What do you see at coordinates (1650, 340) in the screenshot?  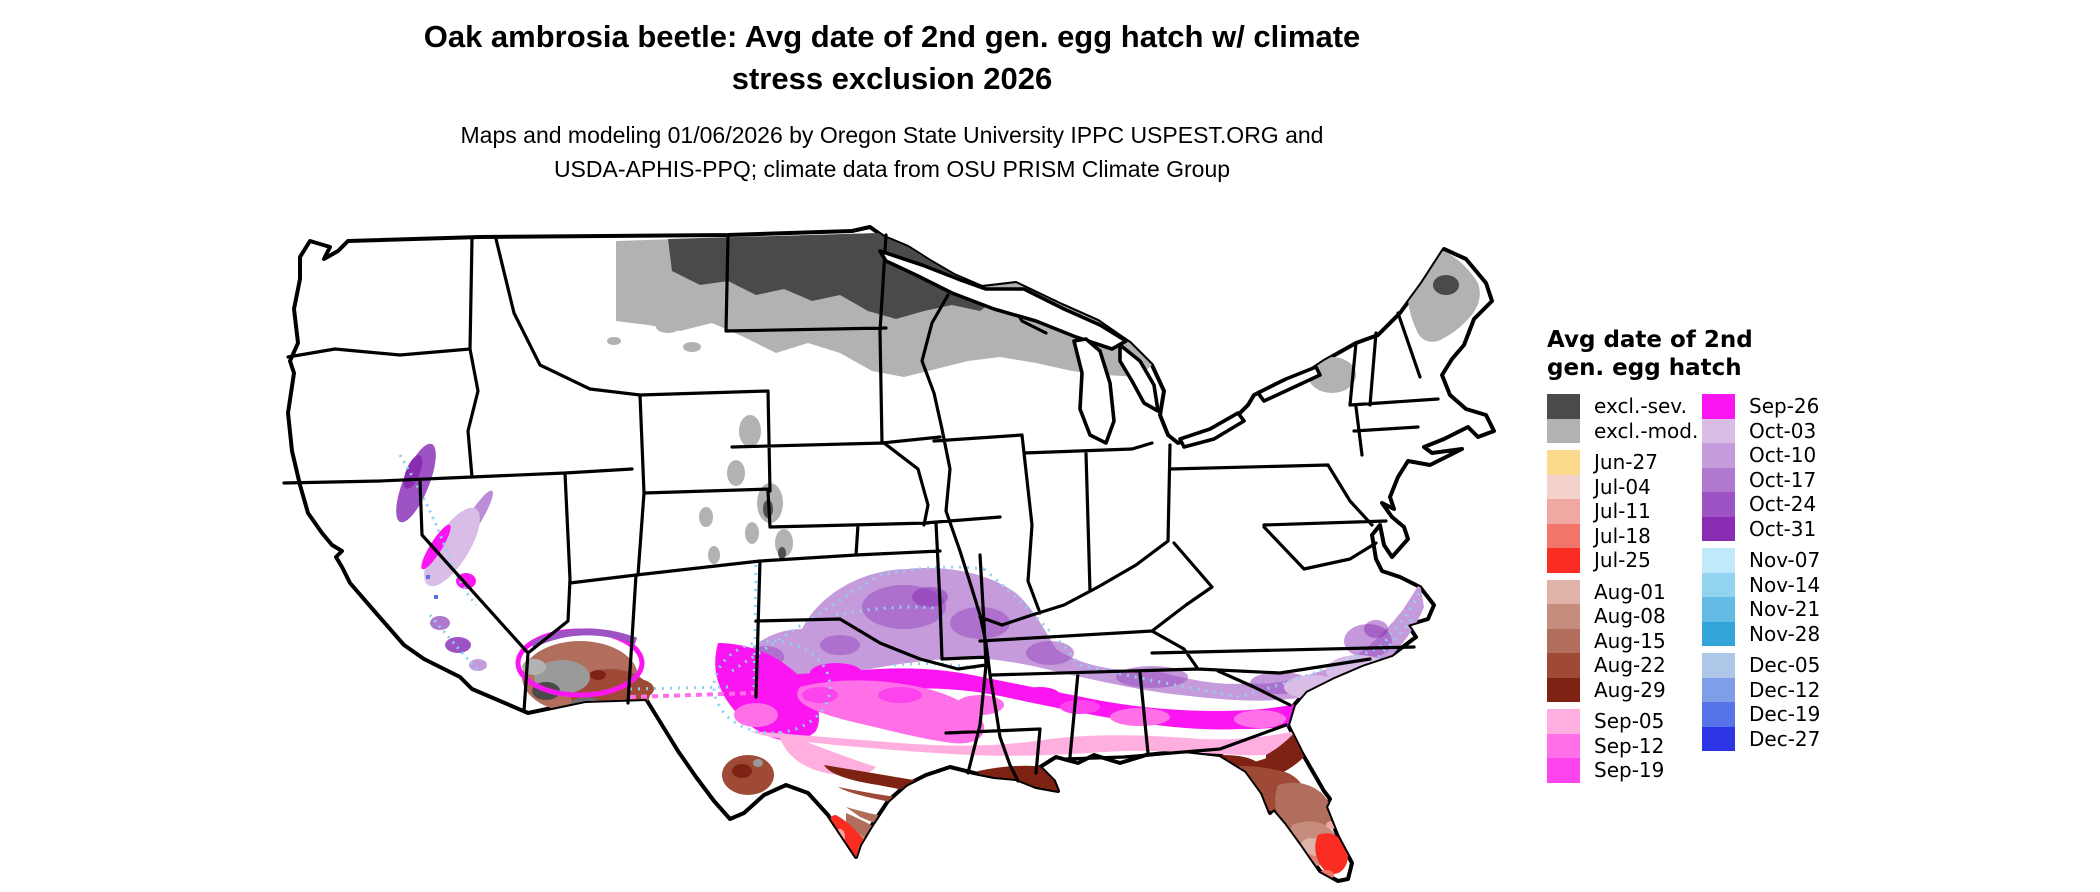 I see `legend-title-line1: Avg date of 2nd` at bounding box center [1650, 340].